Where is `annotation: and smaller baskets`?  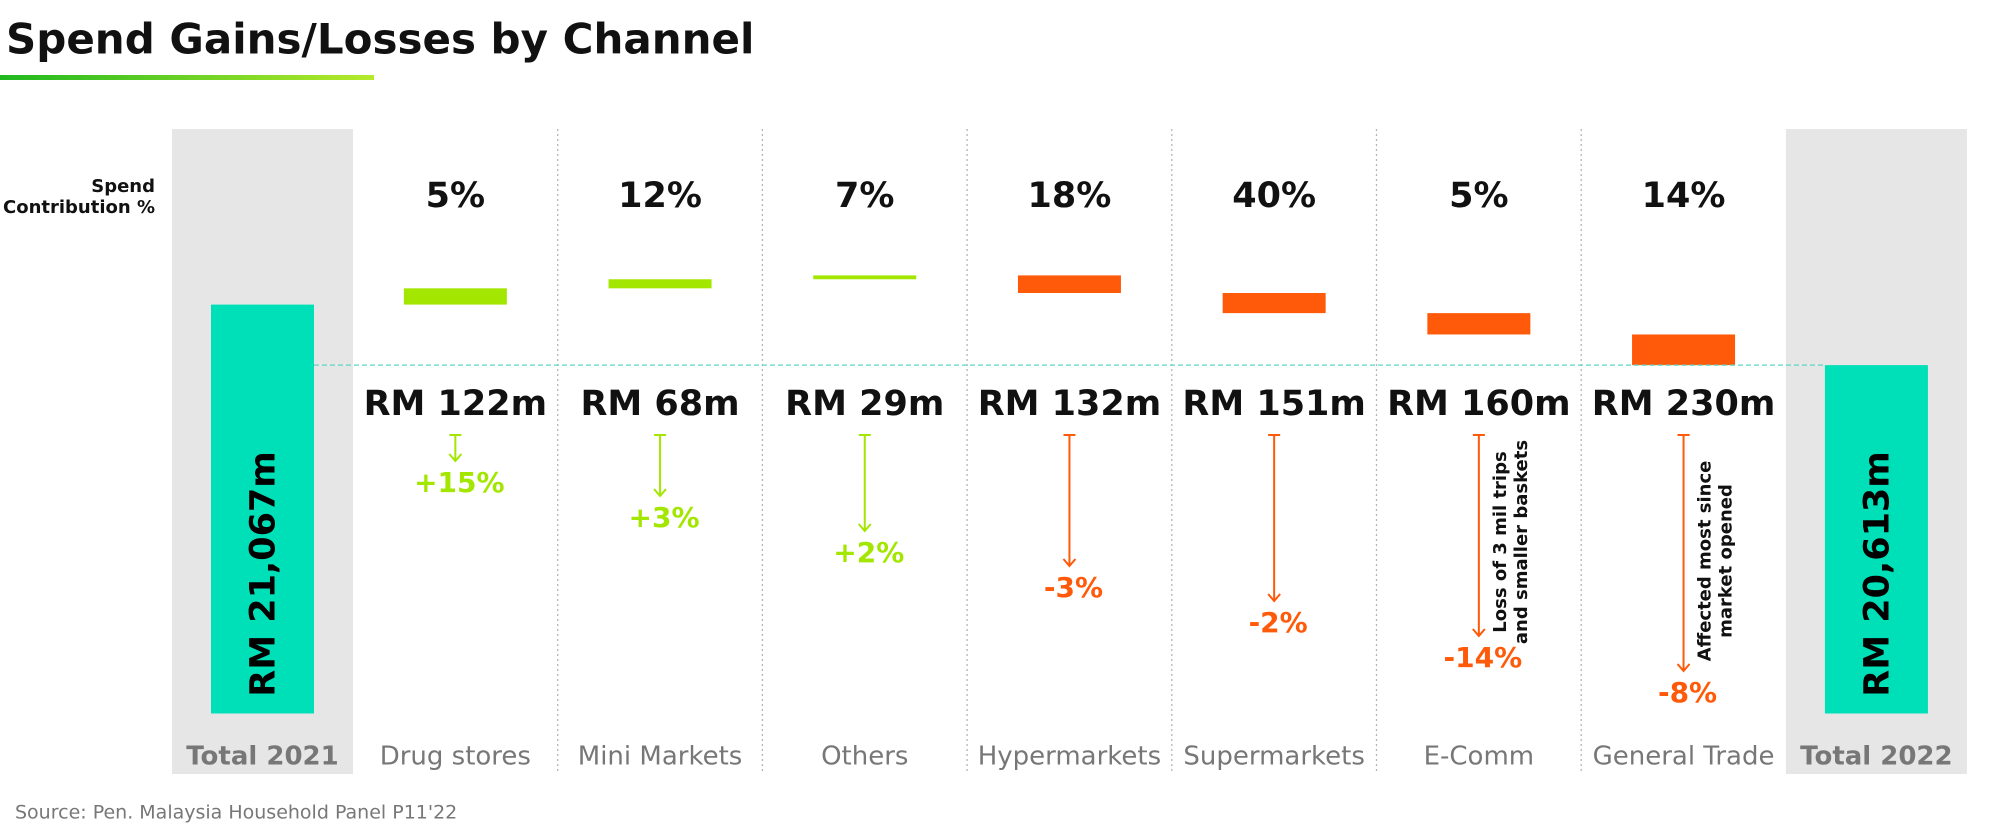 annotation: and smaller baskets is located at coordinates (1521, 542).